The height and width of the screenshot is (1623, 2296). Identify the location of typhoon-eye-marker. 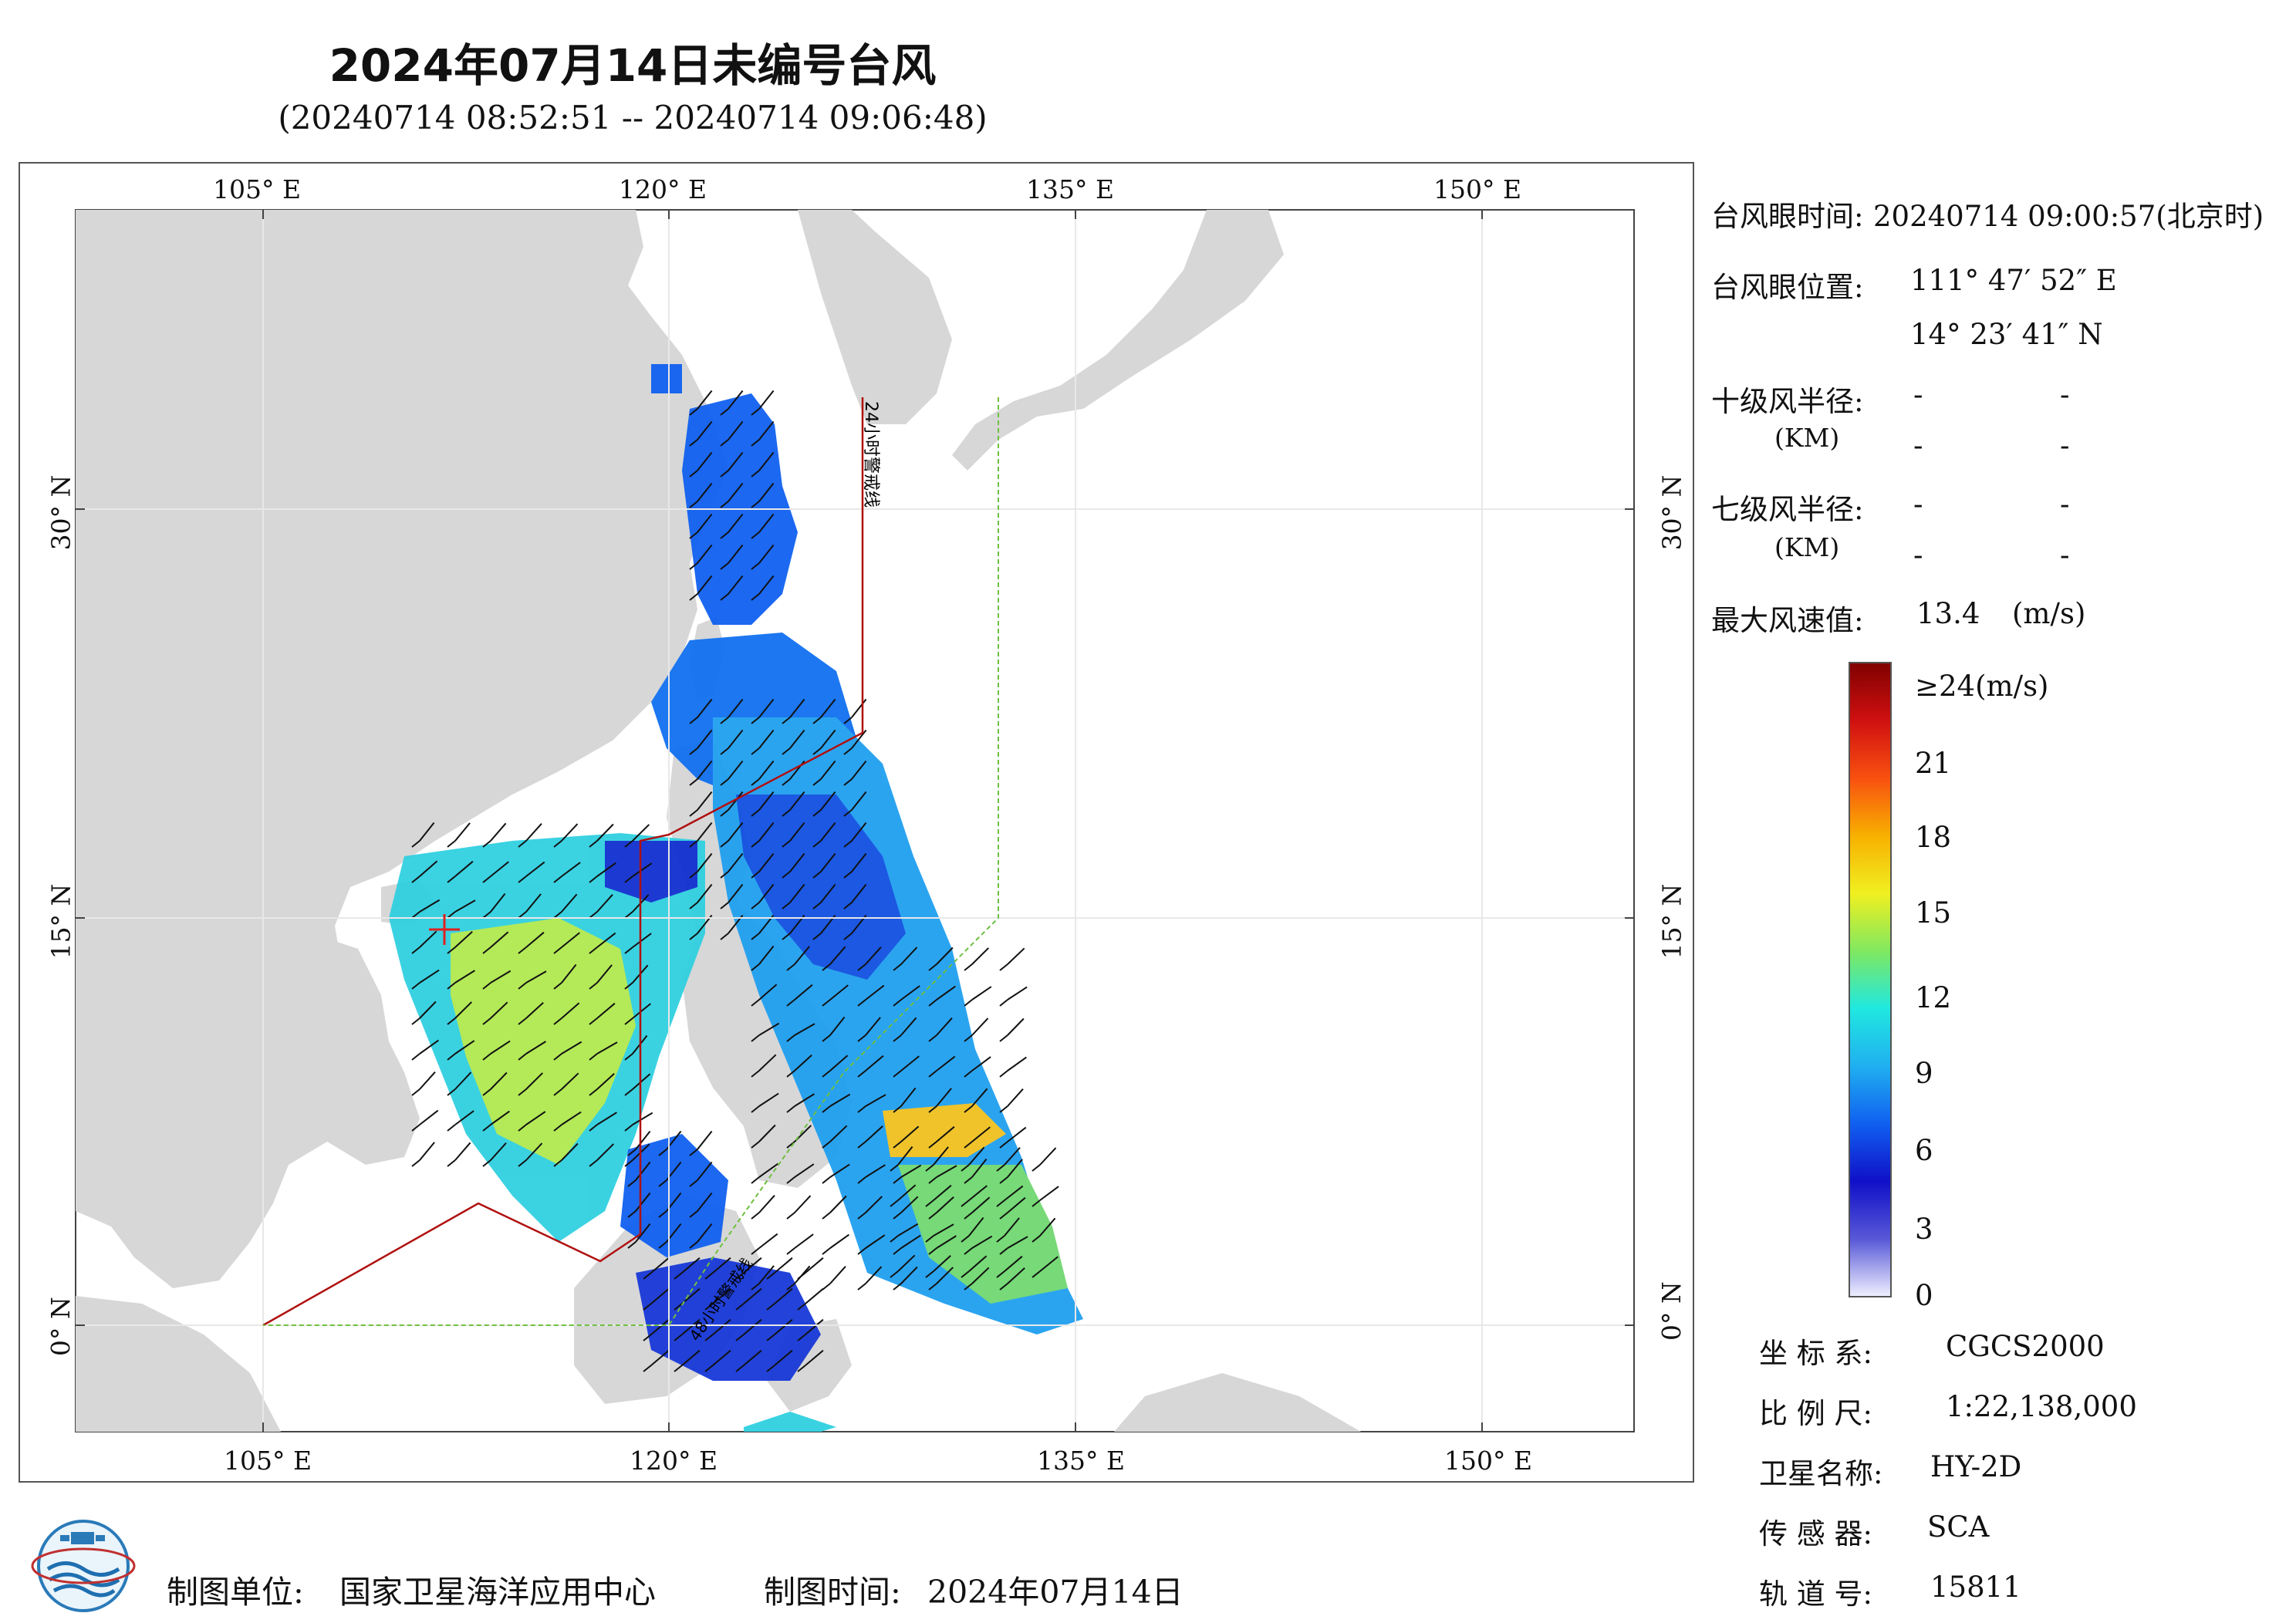
(444, 929).